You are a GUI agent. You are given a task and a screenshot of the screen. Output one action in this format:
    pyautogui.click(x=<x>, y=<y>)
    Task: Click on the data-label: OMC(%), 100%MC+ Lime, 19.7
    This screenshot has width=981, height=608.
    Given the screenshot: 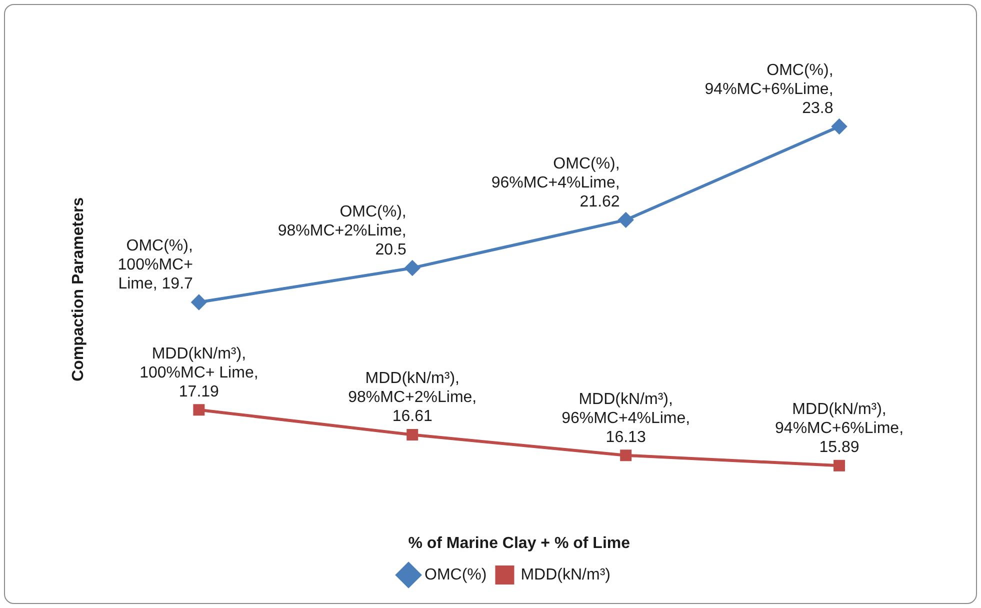 What is the action you would take?
    pyautogui.click(x=156, y=265)
    